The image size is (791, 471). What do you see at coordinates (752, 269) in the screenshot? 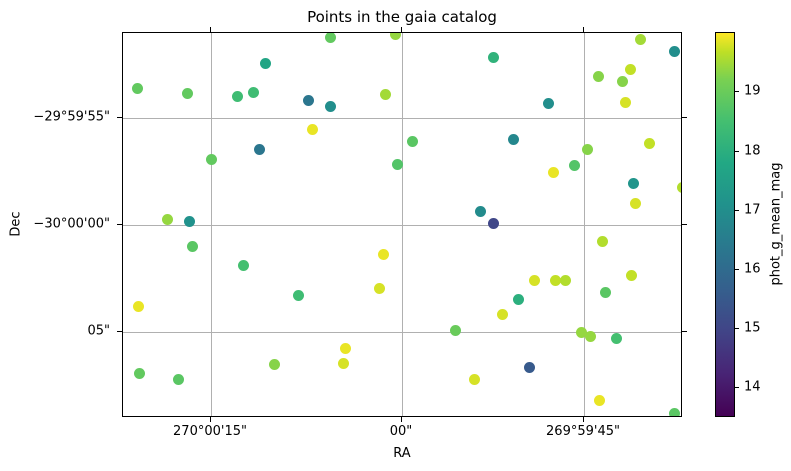
I see `colorbar-tick-label: 16` at bounding box center [752, 269].